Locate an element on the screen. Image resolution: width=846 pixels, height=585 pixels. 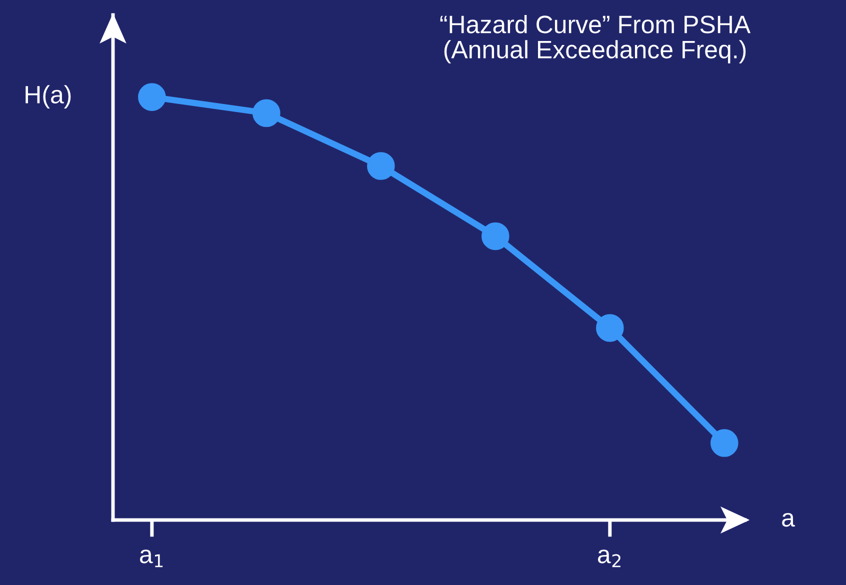
chart-title: “Hazard Curve” From PSHA (Annual Exceedance Freq.) is located at coordinates (595, 39).